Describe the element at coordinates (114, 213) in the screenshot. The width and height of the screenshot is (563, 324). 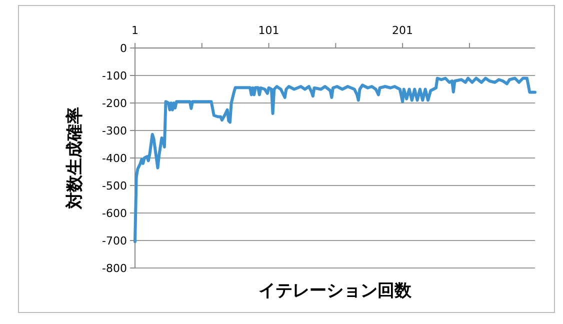
I see `y-tick-label: -600` at that location.